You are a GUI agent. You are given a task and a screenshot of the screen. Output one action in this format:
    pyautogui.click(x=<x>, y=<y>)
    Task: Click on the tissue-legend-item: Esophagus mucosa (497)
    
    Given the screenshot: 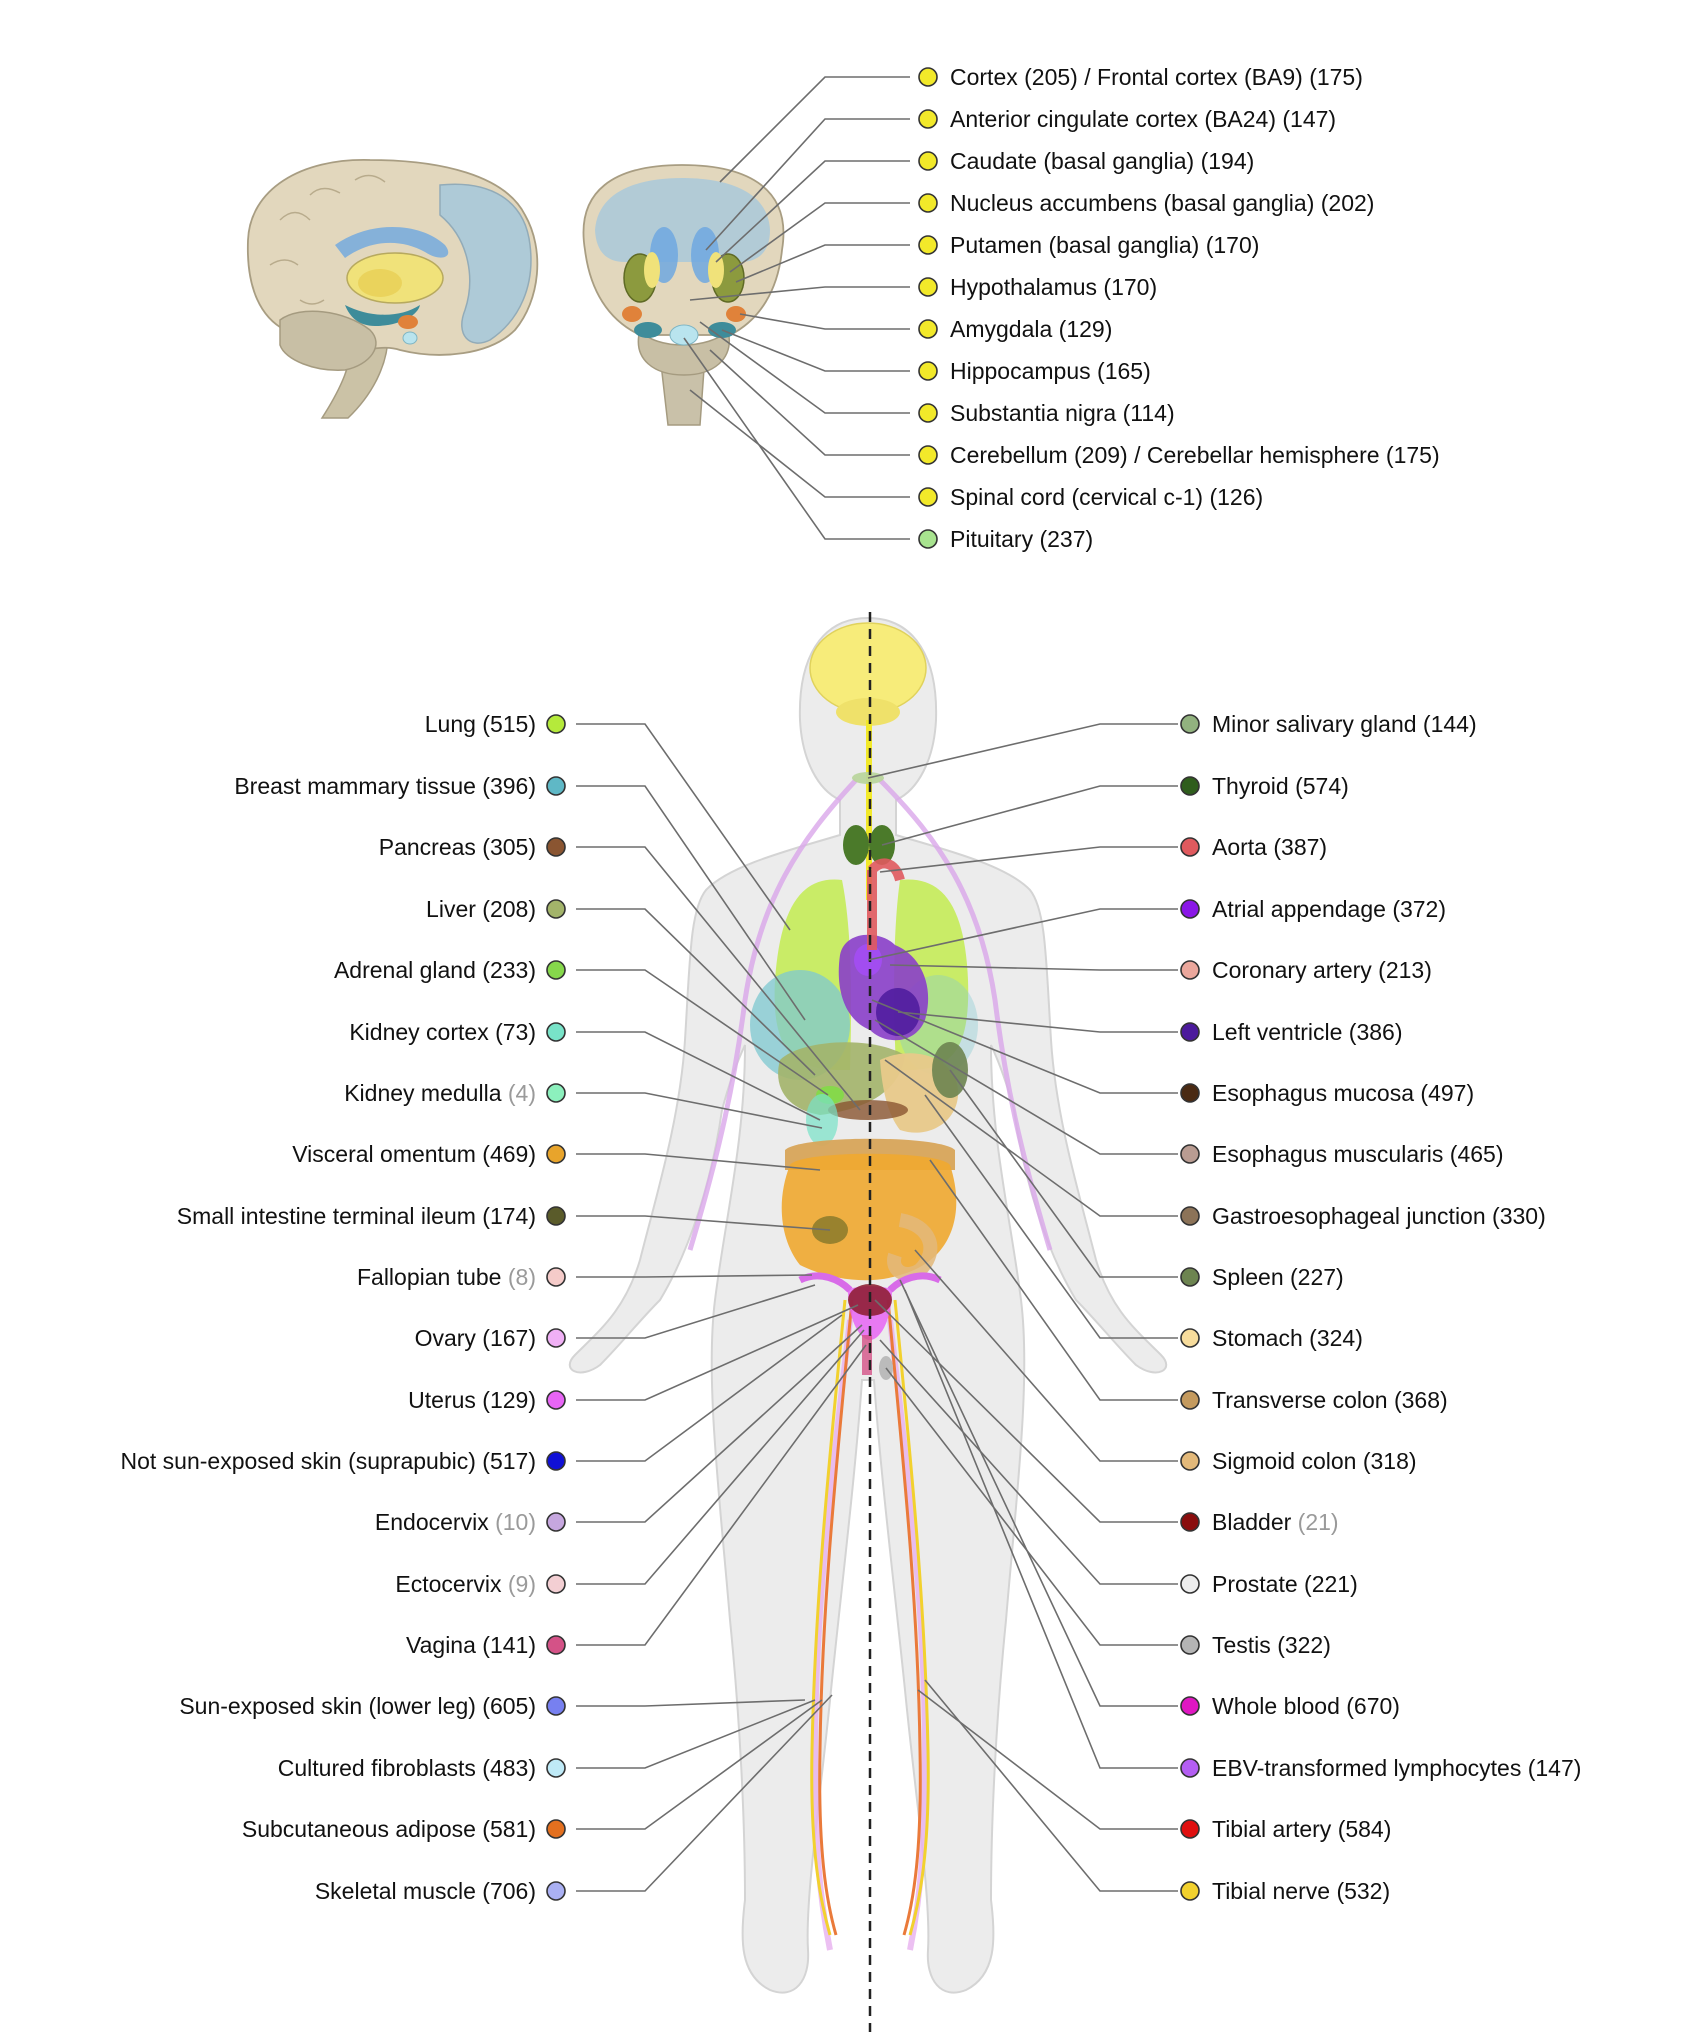 What is the action you would take?
    pyautogui.click(x=1327, y=1093)
    